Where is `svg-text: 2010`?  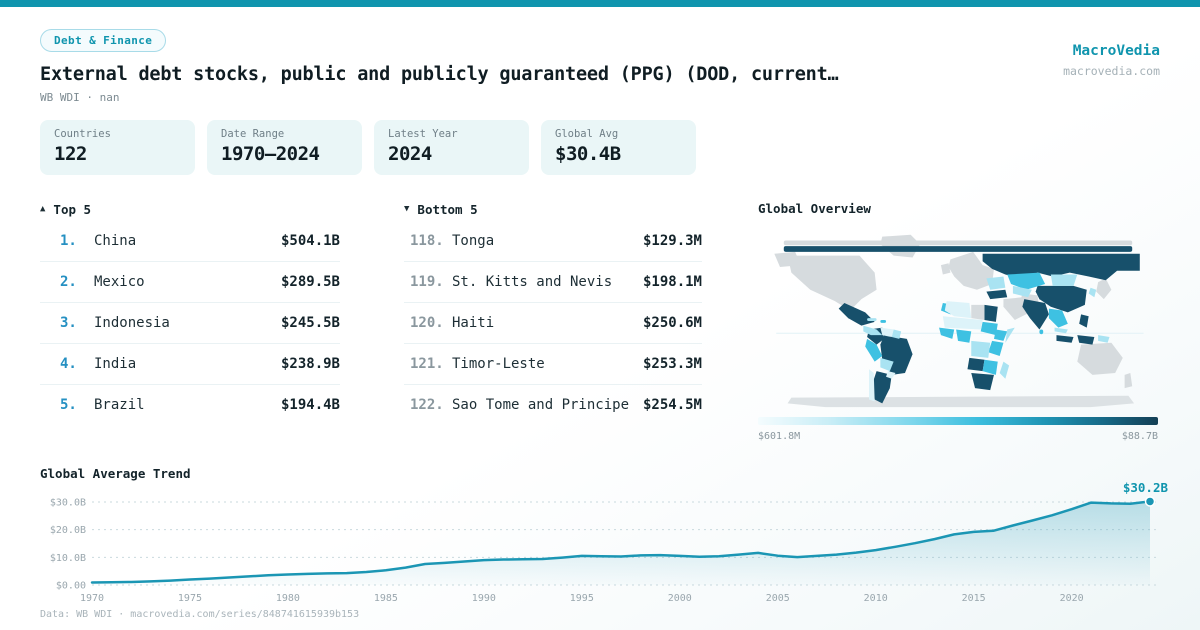 svg-text: 2010 is located at coordinates (876, 598).